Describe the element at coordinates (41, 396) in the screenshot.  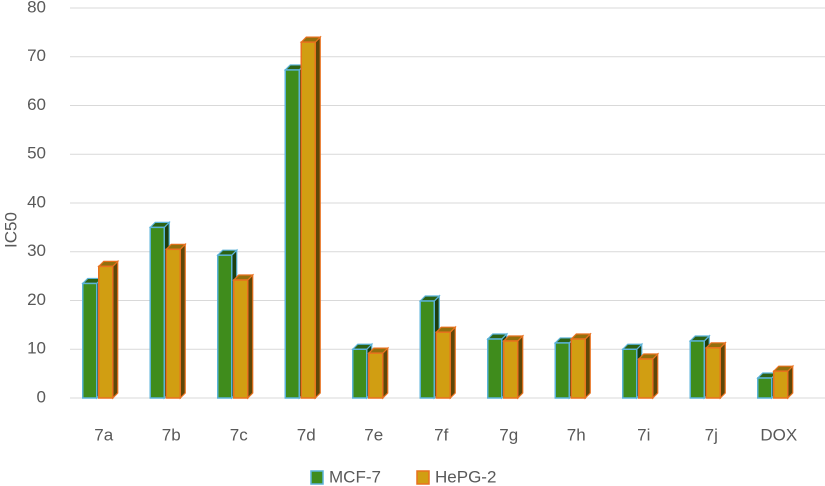
I see `y-tick-label: 0` at that location.